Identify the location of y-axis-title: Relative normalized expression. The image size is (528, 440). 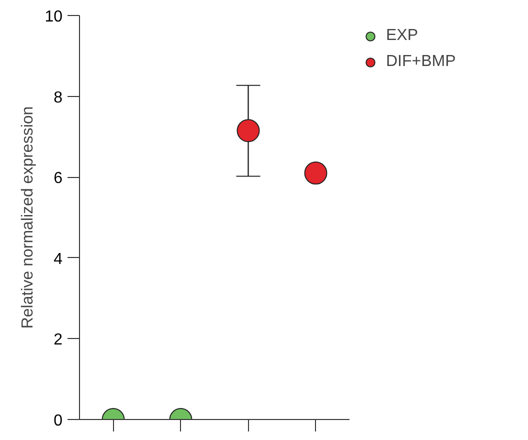
(28, 217).